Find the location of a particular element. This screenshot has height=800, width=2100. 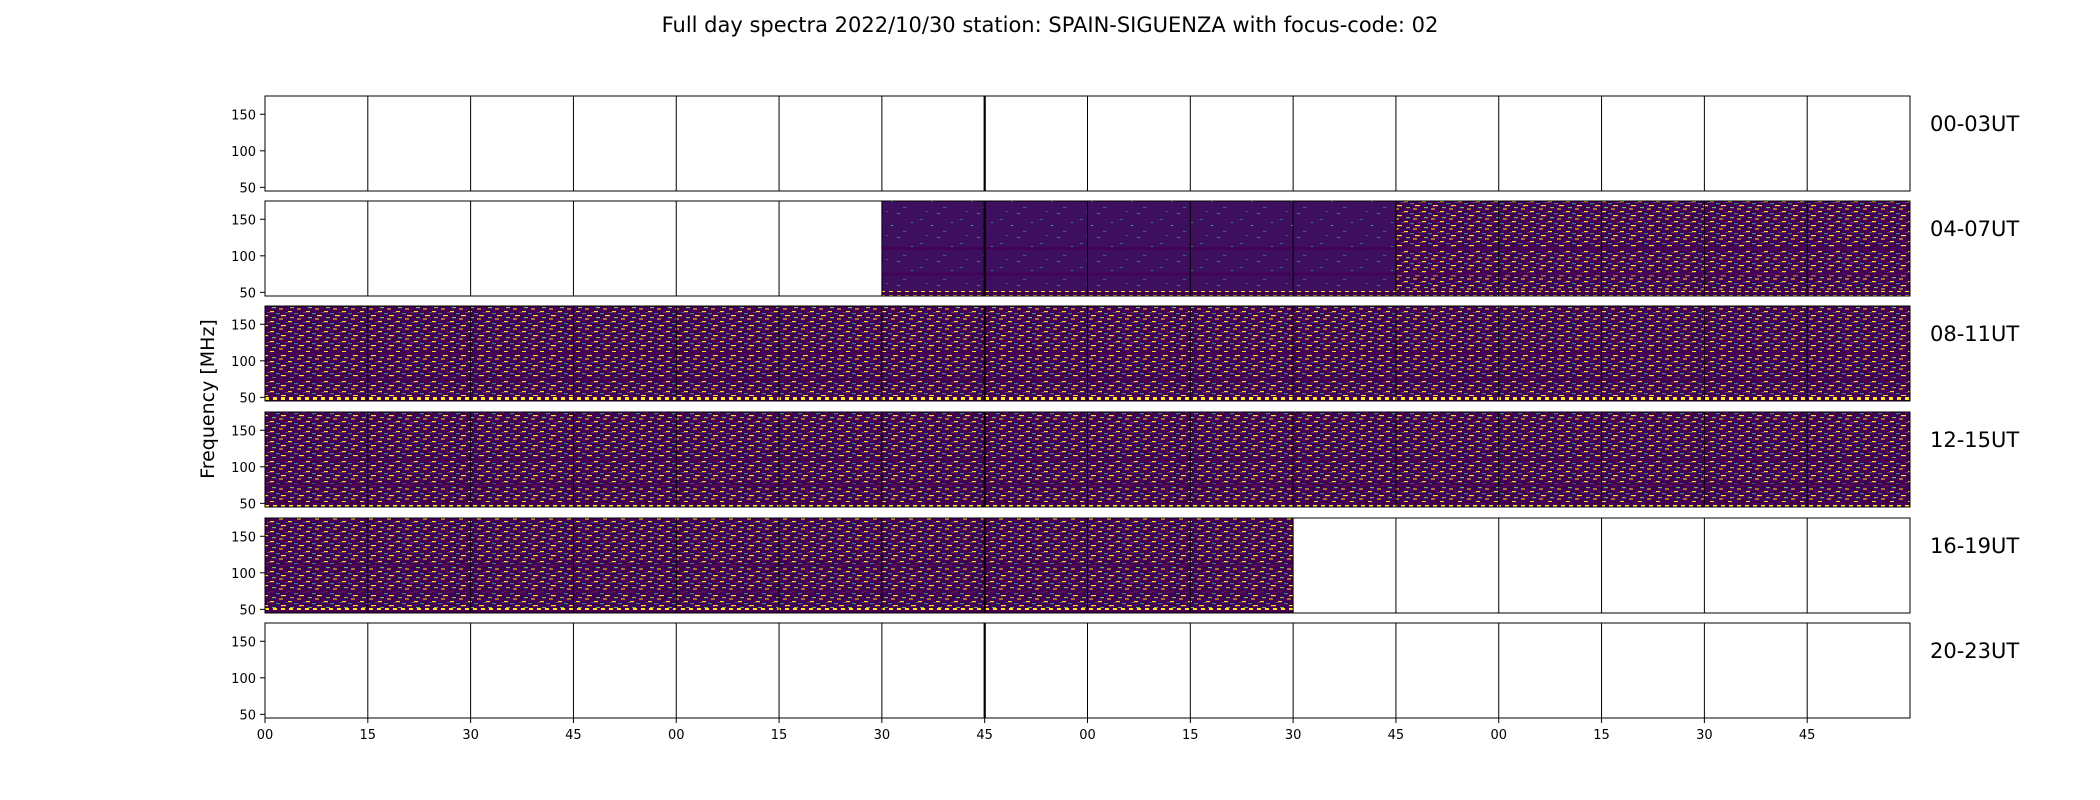

y-axis-label: Frequency [MHz] is located at coordinates (208, 399).